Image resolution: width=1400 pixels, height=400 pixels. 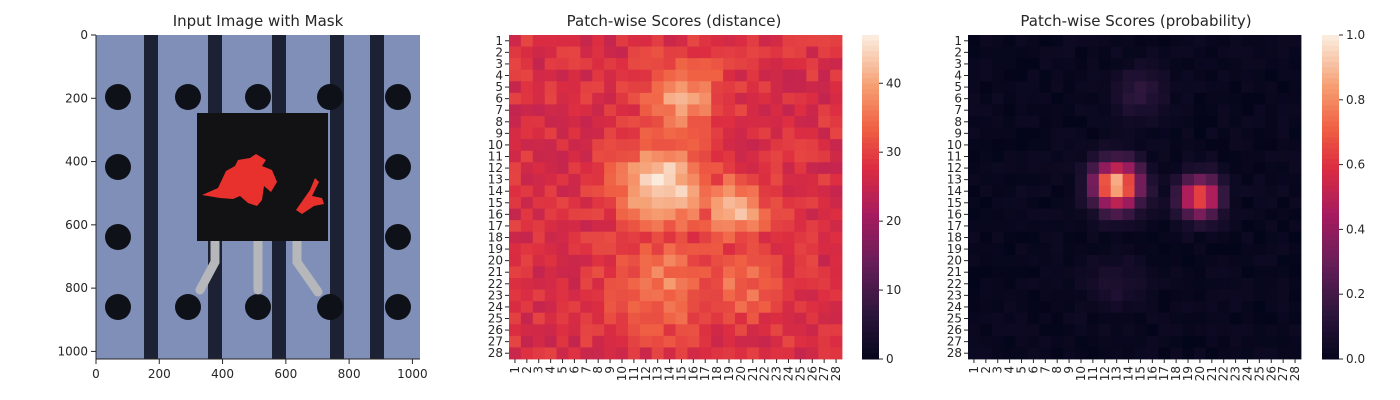 I want to click on image-mask-region, so click(x=239, y=180).